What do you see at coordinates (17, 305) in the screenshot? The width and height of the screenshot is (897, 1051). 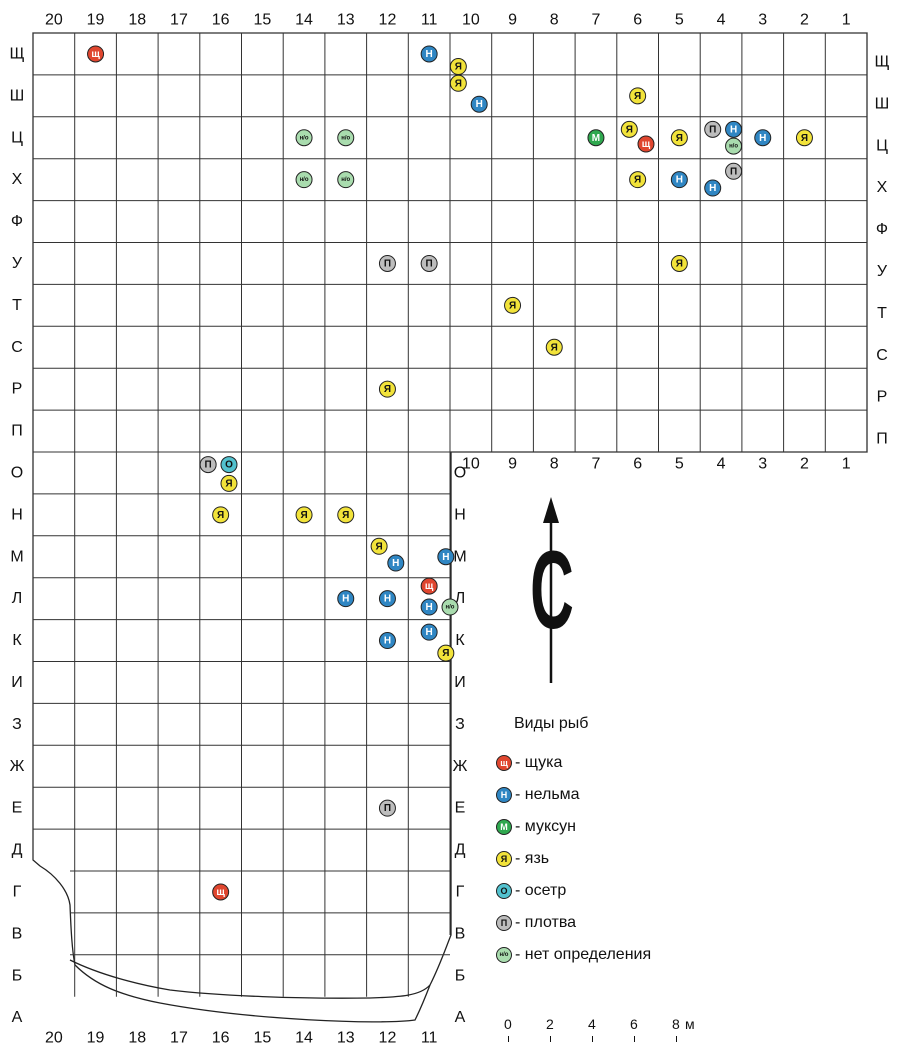 I see `row-label-left: Т` at bounding box center [17, 305].